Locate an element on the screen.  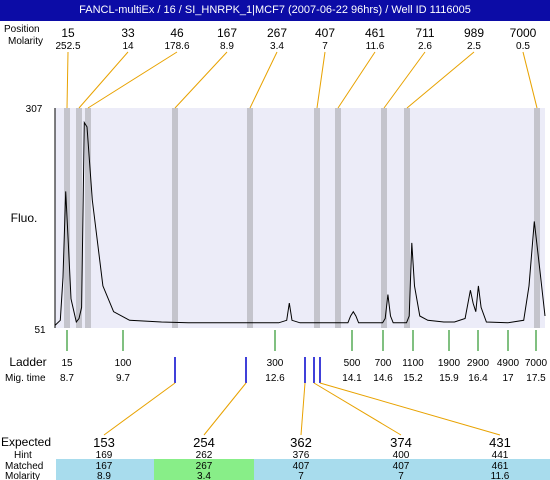
header-peak-molarity: 11.6 is located at coordinates (375, 46).